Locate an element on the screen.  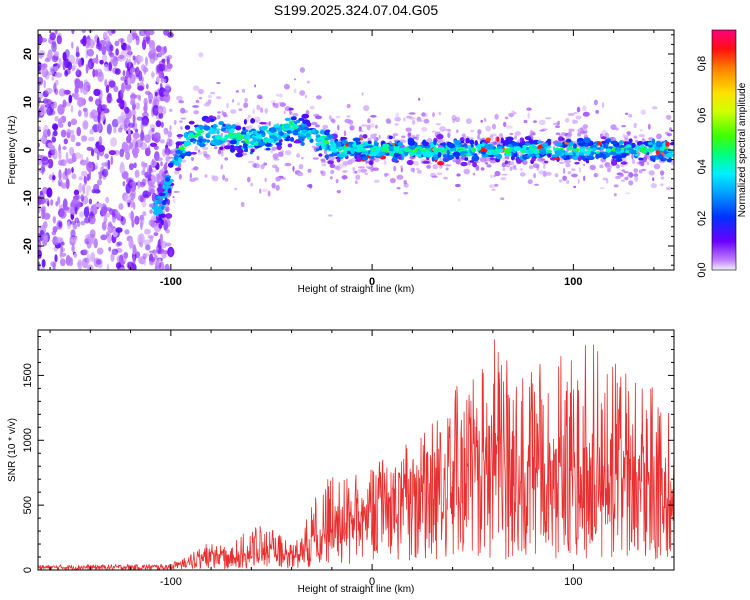
spectrogram-x-tick-label: 100 is located at coordinates (573, 282).